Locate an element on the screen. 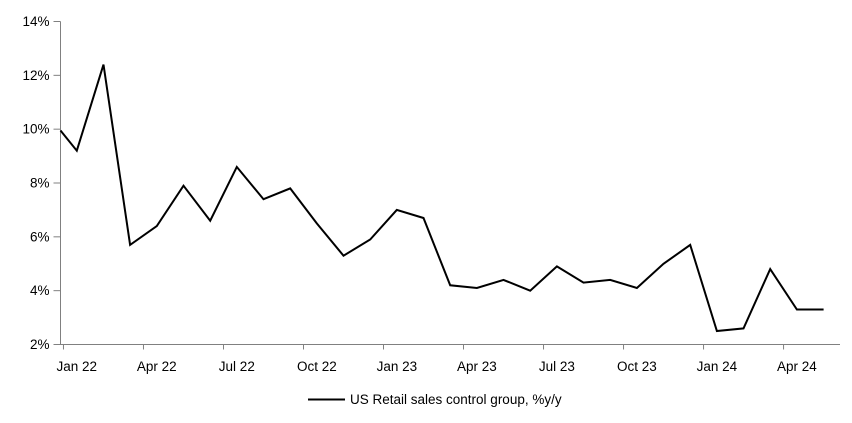 The width and height of the screenshot is (852, 423). x-tick-label: Jan 22 is located at coordinates (77, 366).